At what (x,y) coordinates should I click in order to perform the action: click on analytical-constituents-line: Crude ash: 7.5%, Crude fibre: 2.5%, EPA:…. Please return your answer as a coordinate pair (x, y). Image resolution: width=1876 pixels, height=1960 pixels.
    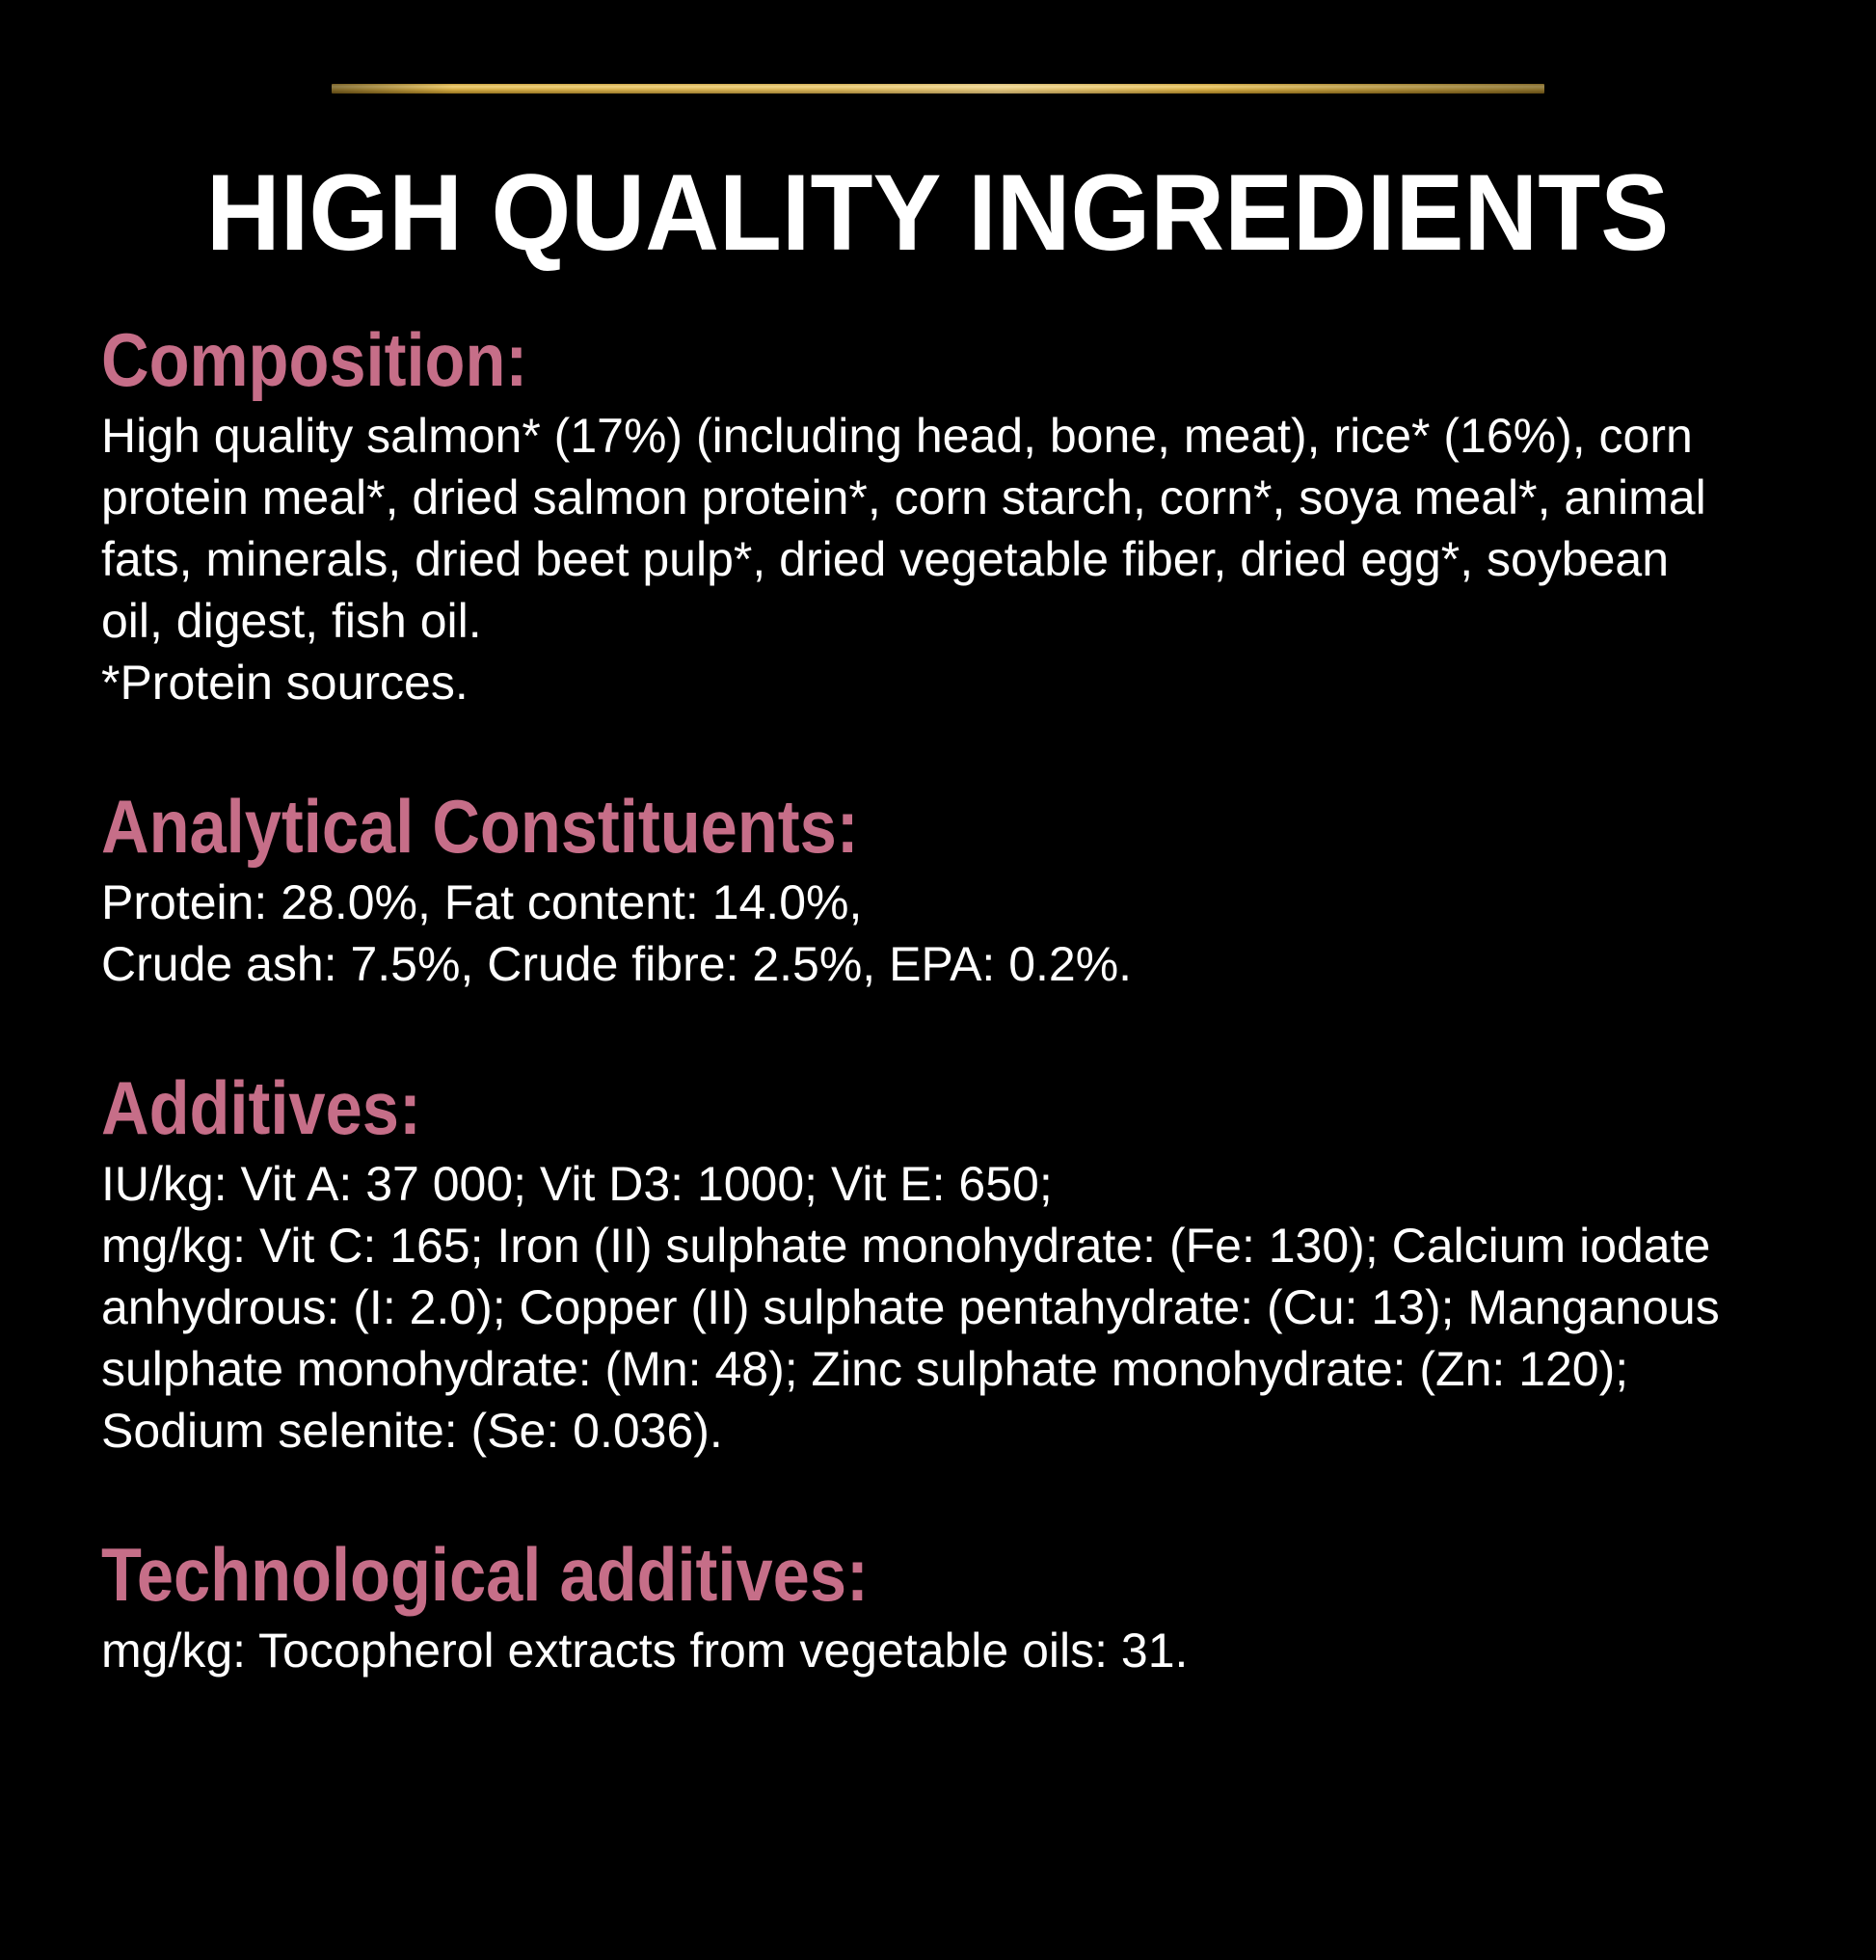
    Looking at the image, I should click on (617, 964).